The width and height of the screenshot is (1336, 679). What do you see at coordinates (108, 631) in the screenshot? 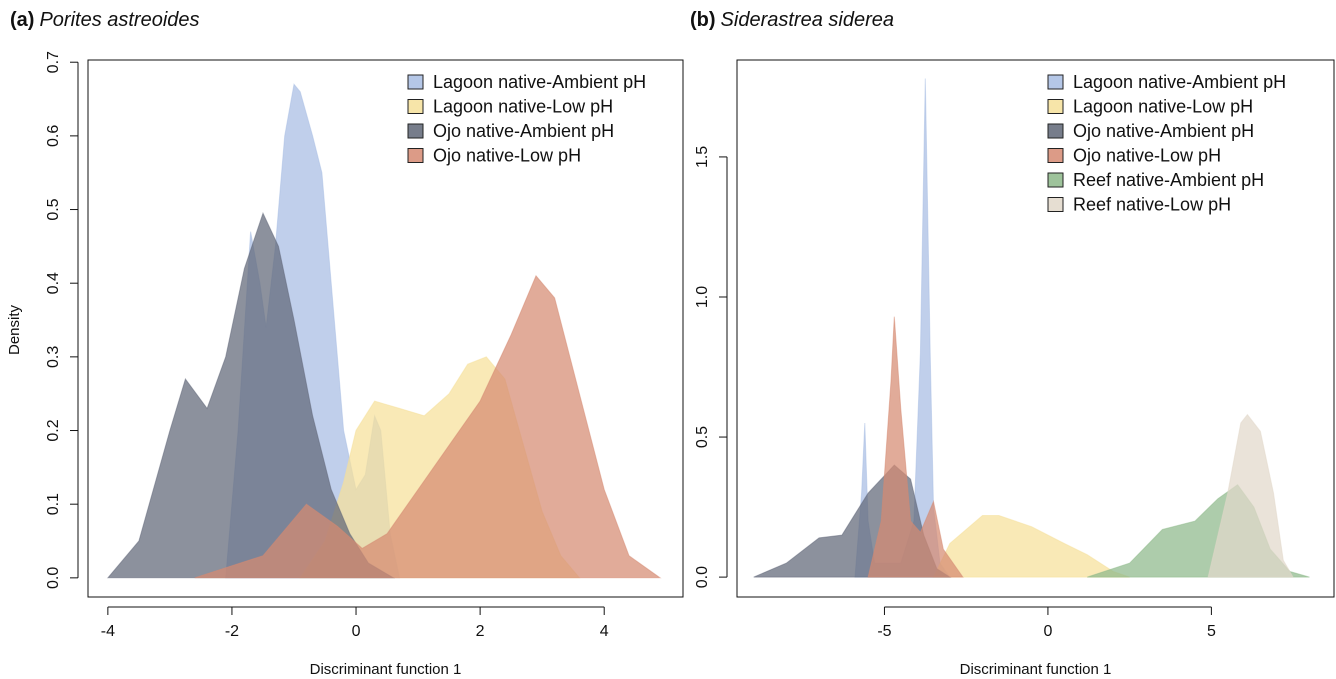
I see `x-tick-label: -4` at bounding box center [108, 631].